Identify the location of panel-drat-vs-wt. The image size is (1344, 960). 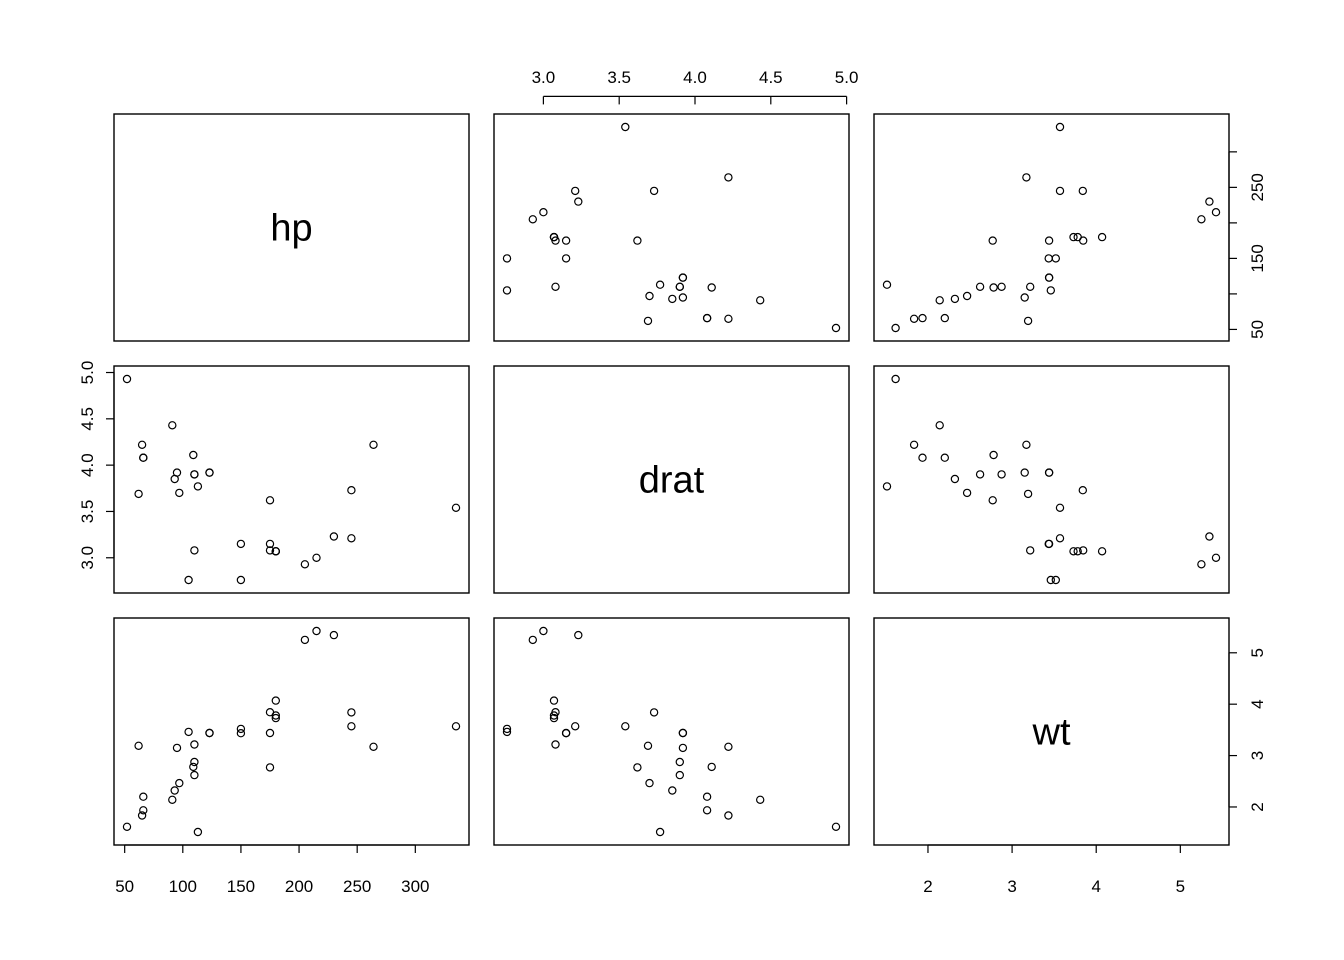
(1051, 479).